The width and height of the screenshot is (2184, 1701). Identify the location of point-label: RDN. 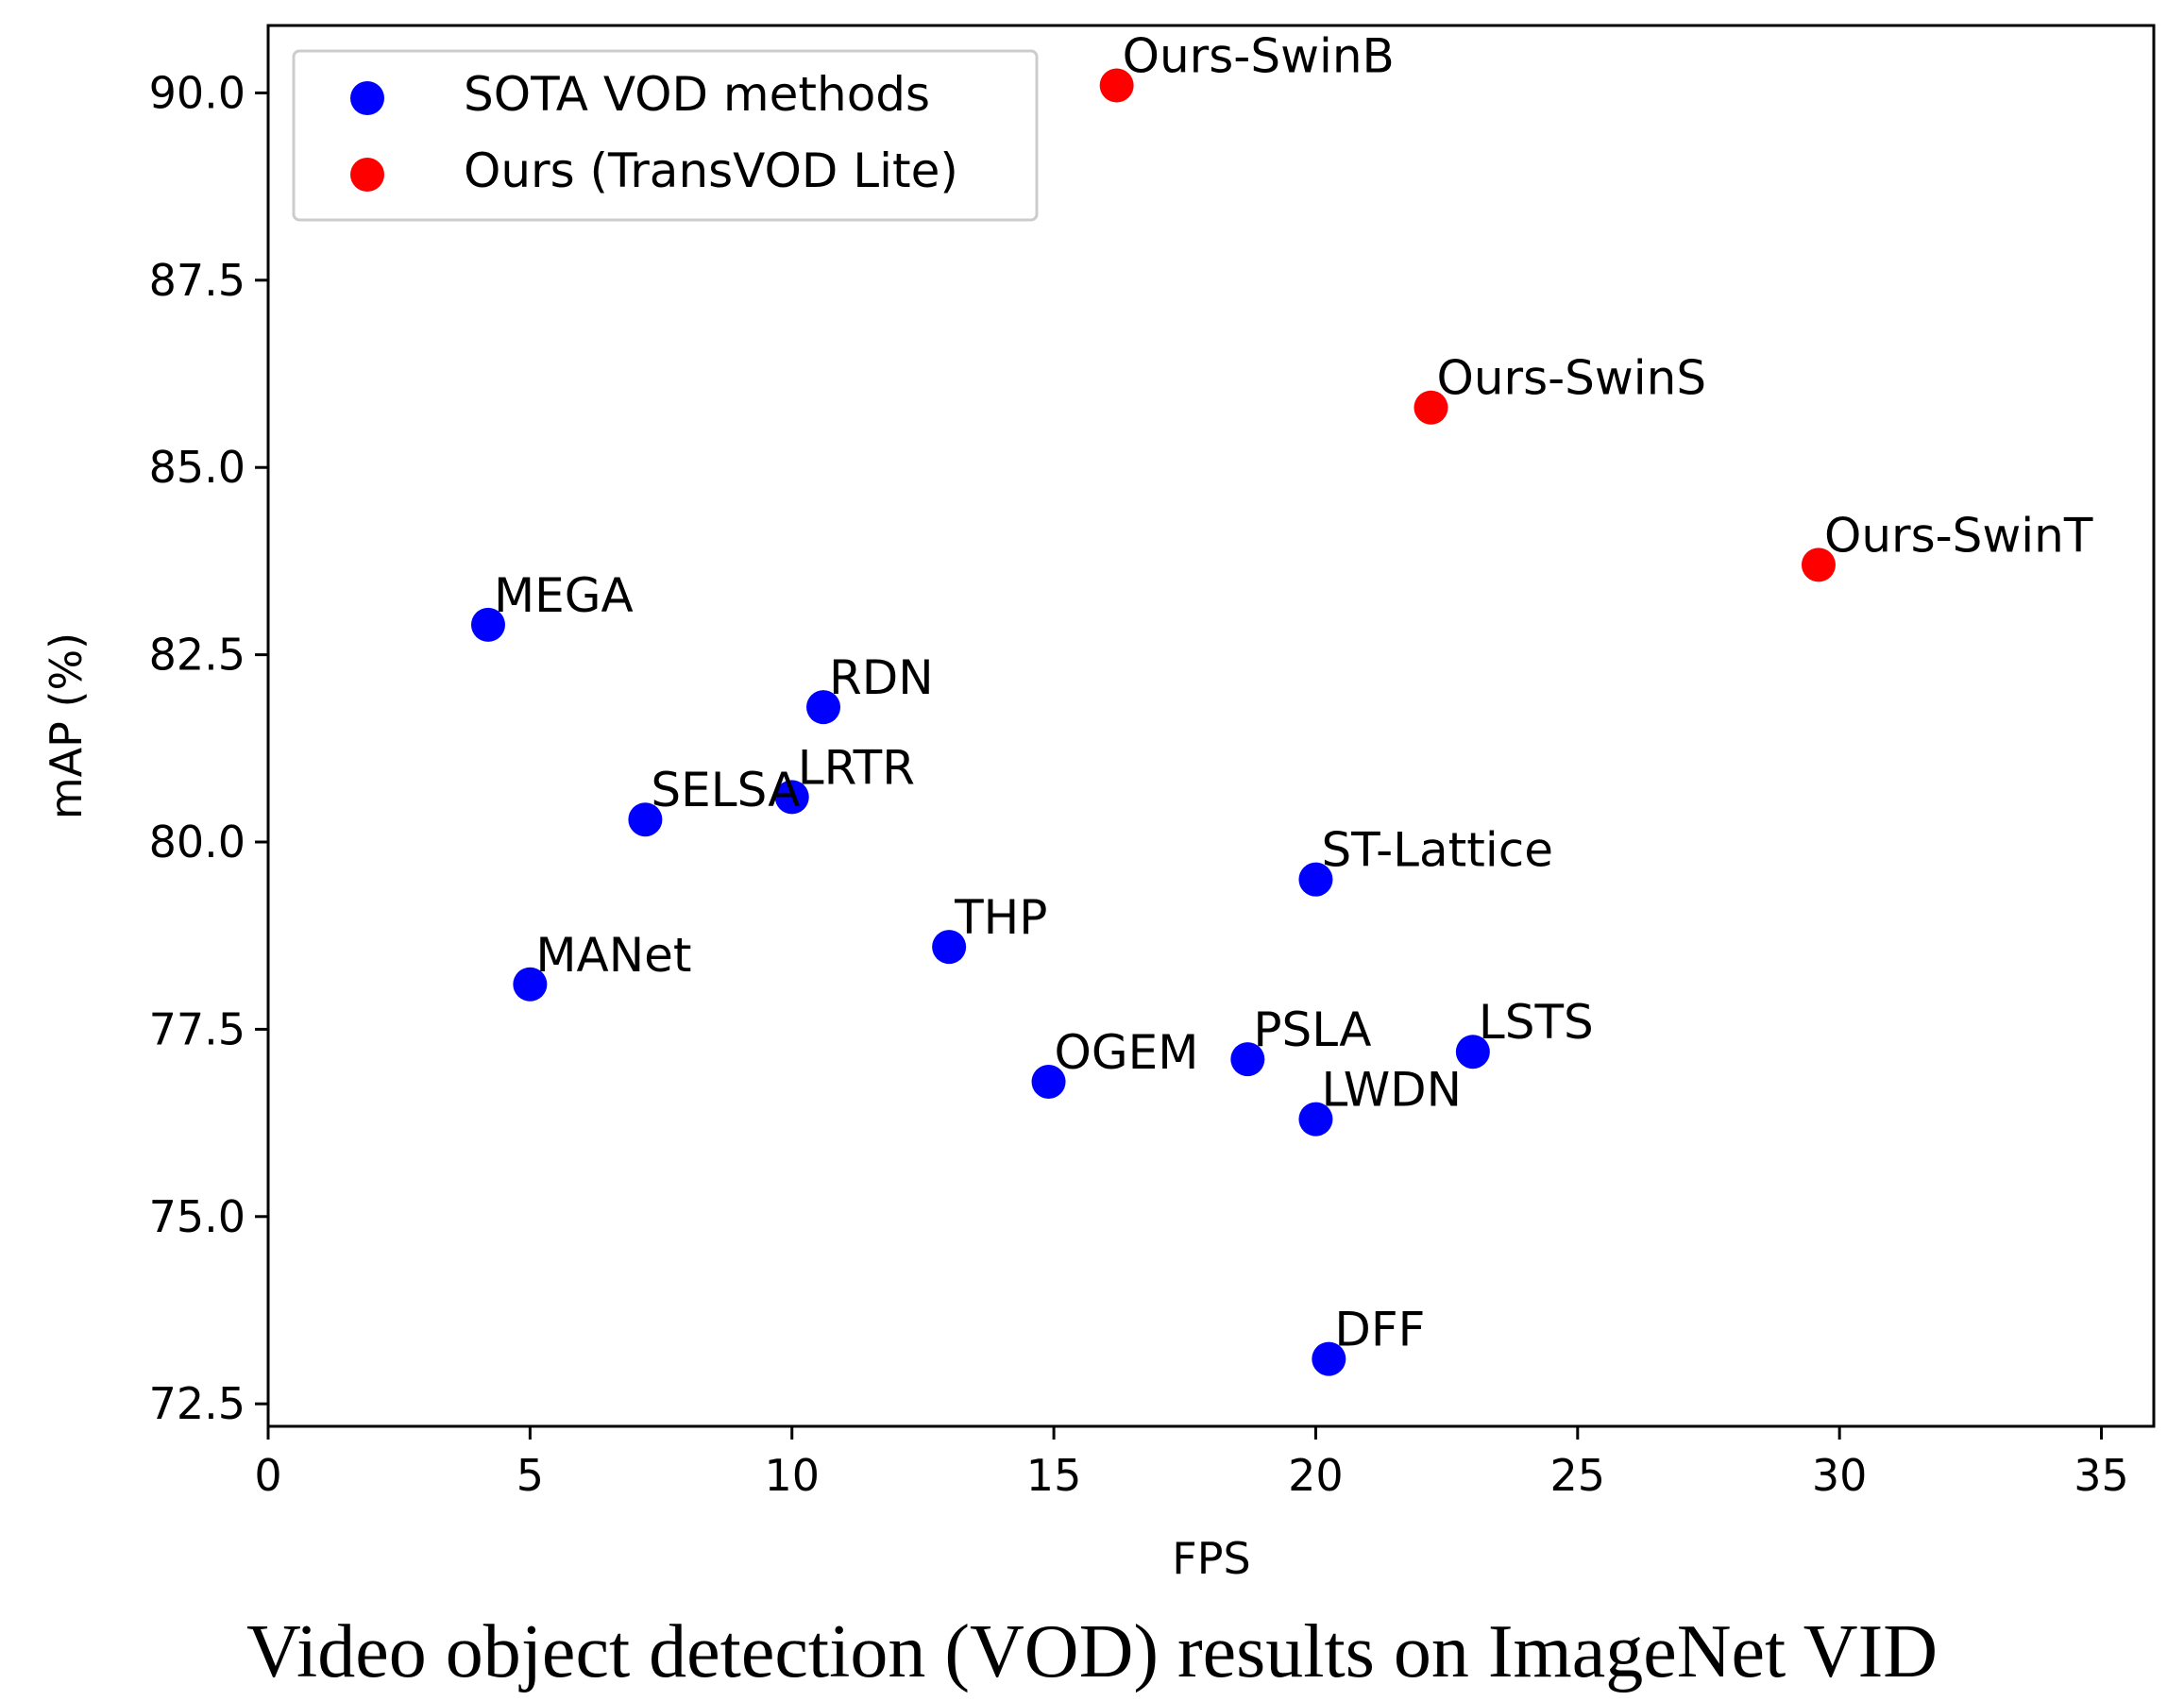
(881, 677).